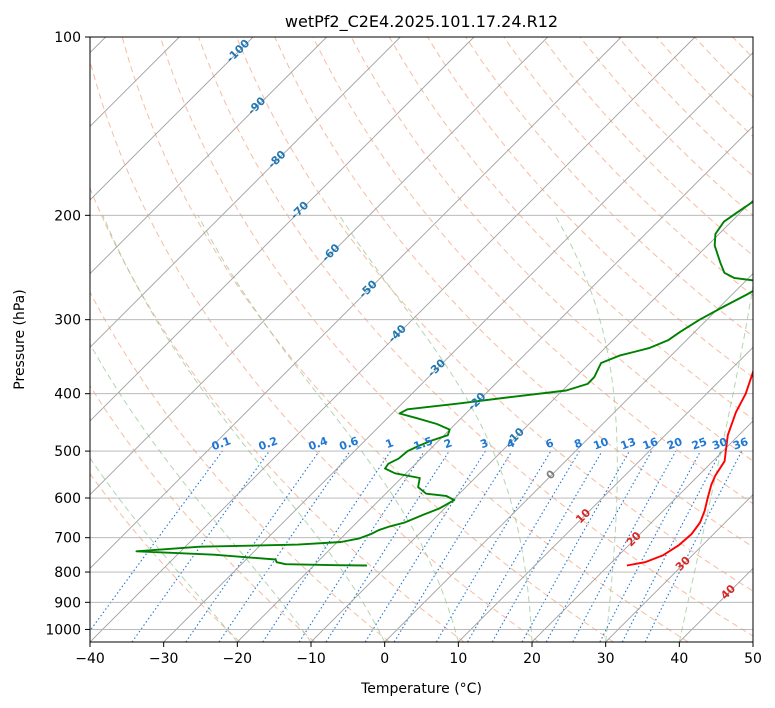 The height and width of the screenshot is (708, 775). What do you see at coordinates (90, 659) in the screenshot?
I see `x-tick-label: −40` at bounding box center [90, 659].